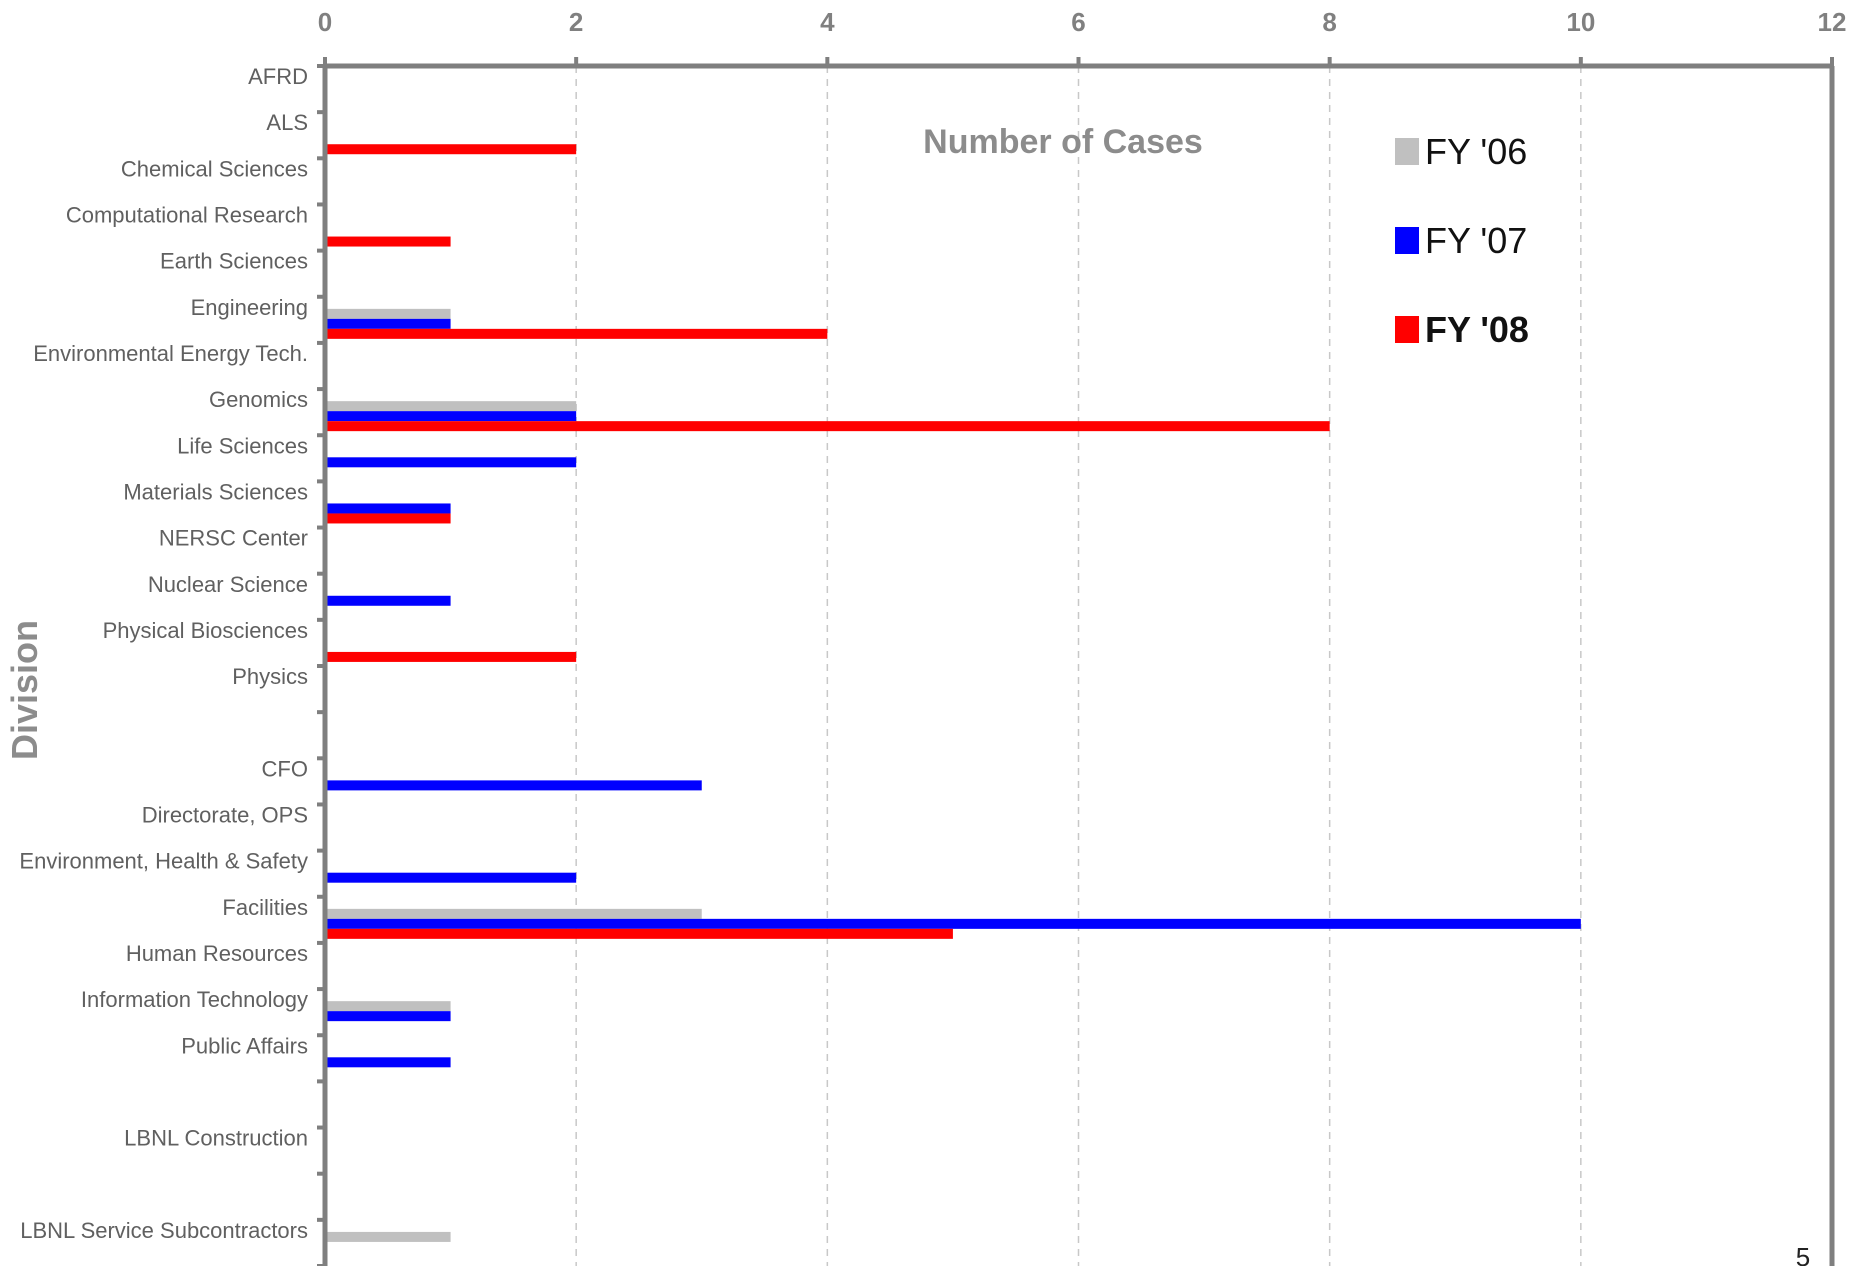  I want to click on category-label: Public Affairs, so click(244, 1045).